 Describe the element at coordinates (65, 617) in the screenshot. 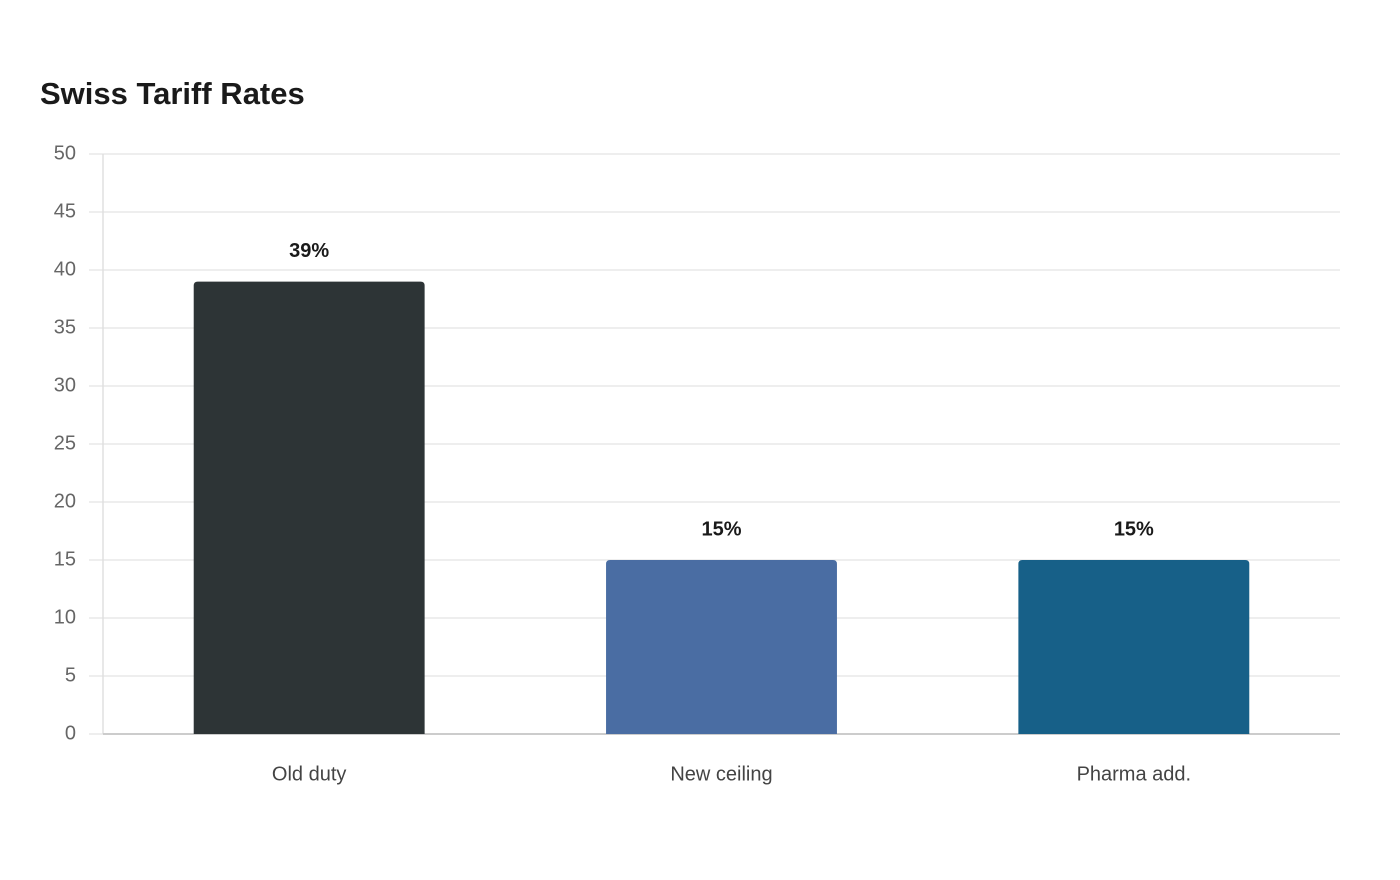

I see `y-tick-label: 10` at that location.